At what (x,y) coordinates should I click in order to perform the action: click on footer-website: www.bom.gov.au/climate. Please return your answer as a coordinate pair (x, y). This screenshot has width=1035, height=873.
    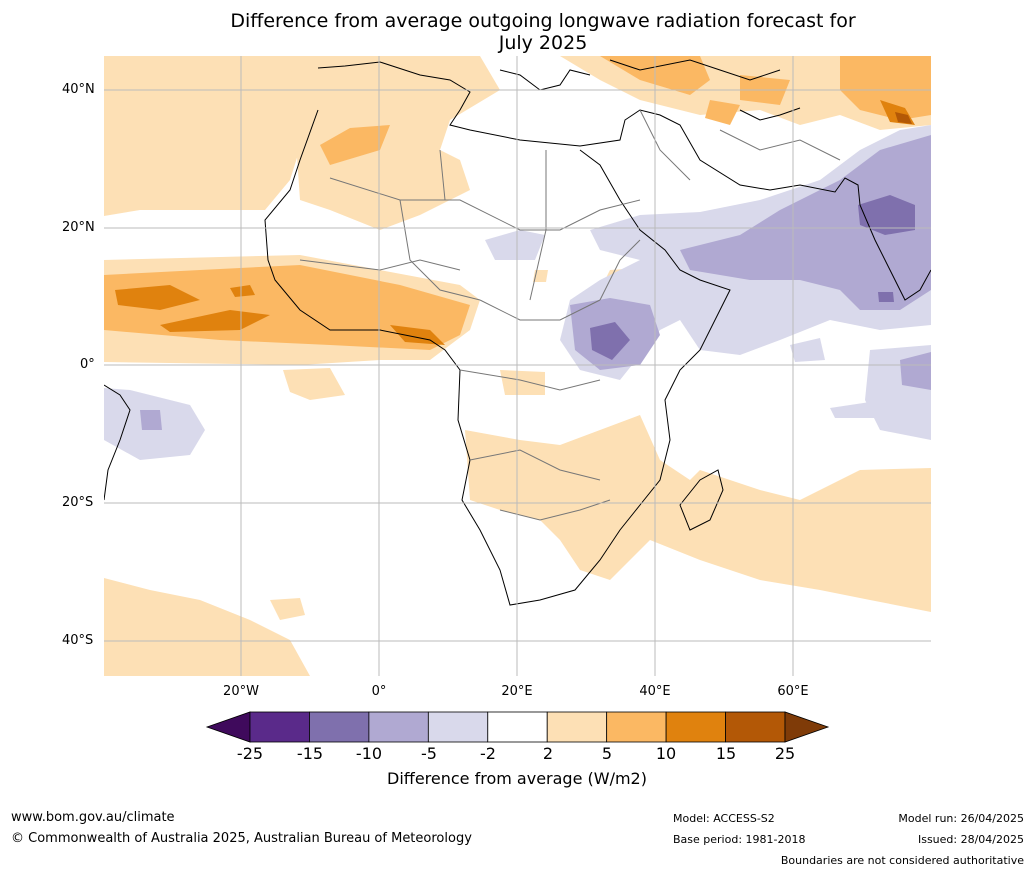
    Looking at the image, I should click on (93, 817).